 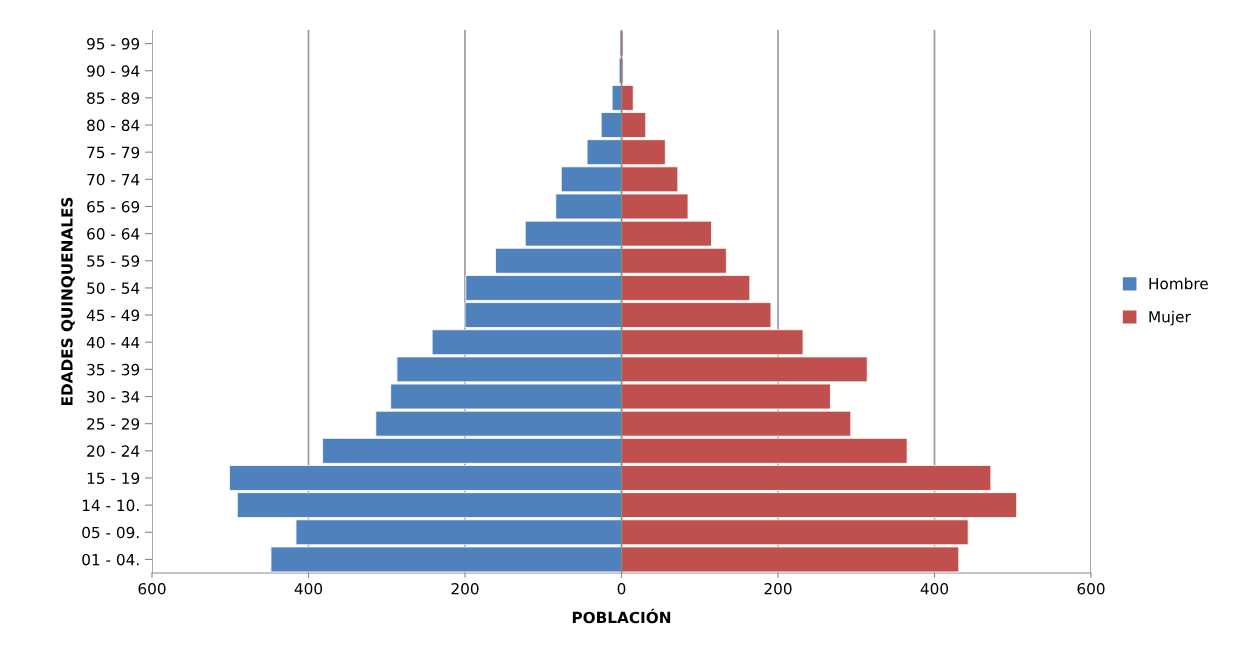 What do you see at coordinates (113, 424) in the screenshot?
I see `y-tick-label: 25 - 29` at bounding box center [113, 424].